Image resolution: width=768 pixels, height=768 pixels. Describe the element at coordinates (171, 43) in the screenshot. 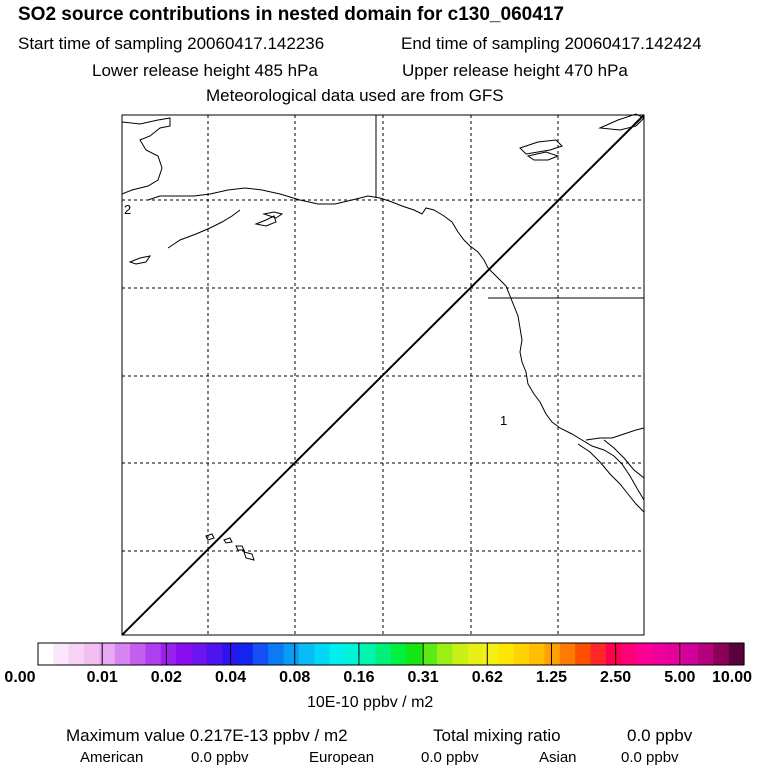

I see `start-time-label: Start time of sampling 20060417.142236` at that location.